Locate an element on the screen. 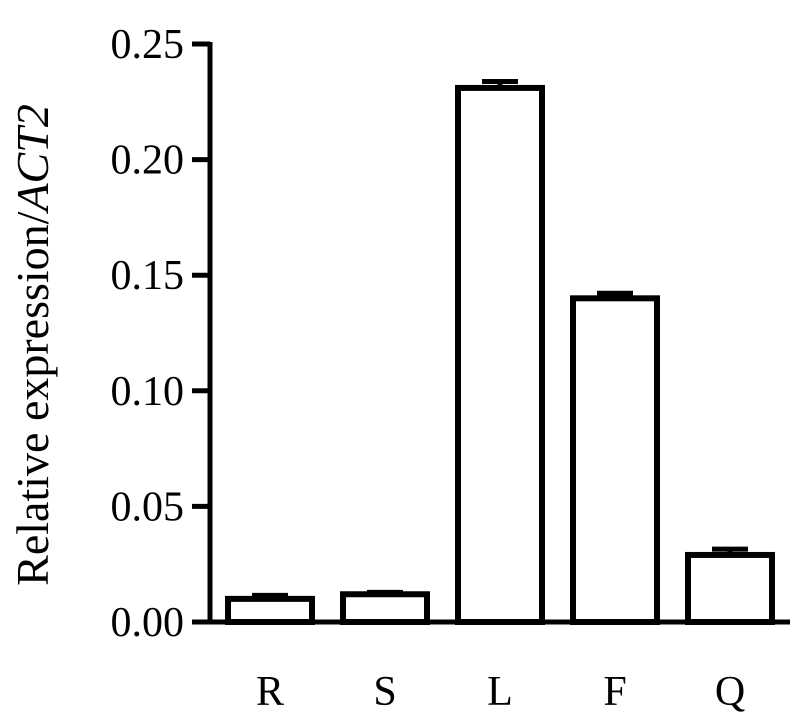 Image resolution: width=800 pixels, height=723 pixels. x-tick-label: F is located at coordinates (614, 692).